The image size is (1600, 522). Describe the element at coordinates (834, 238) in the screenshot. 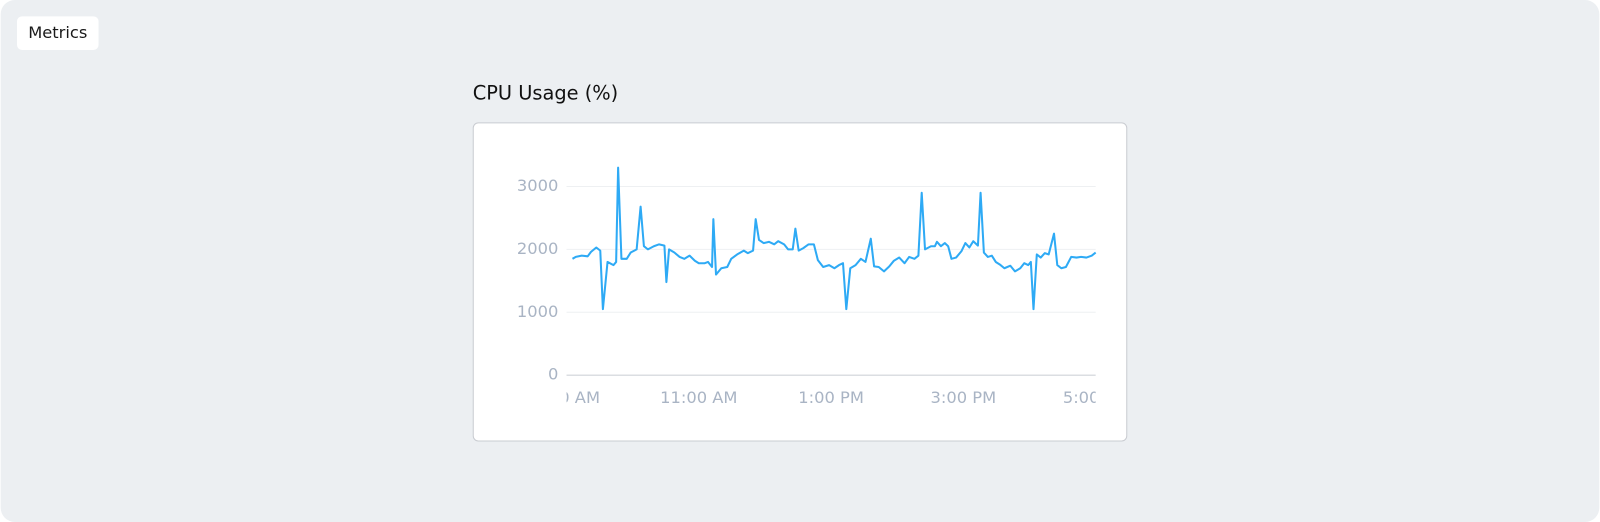

I see `cpu-line` at that location.